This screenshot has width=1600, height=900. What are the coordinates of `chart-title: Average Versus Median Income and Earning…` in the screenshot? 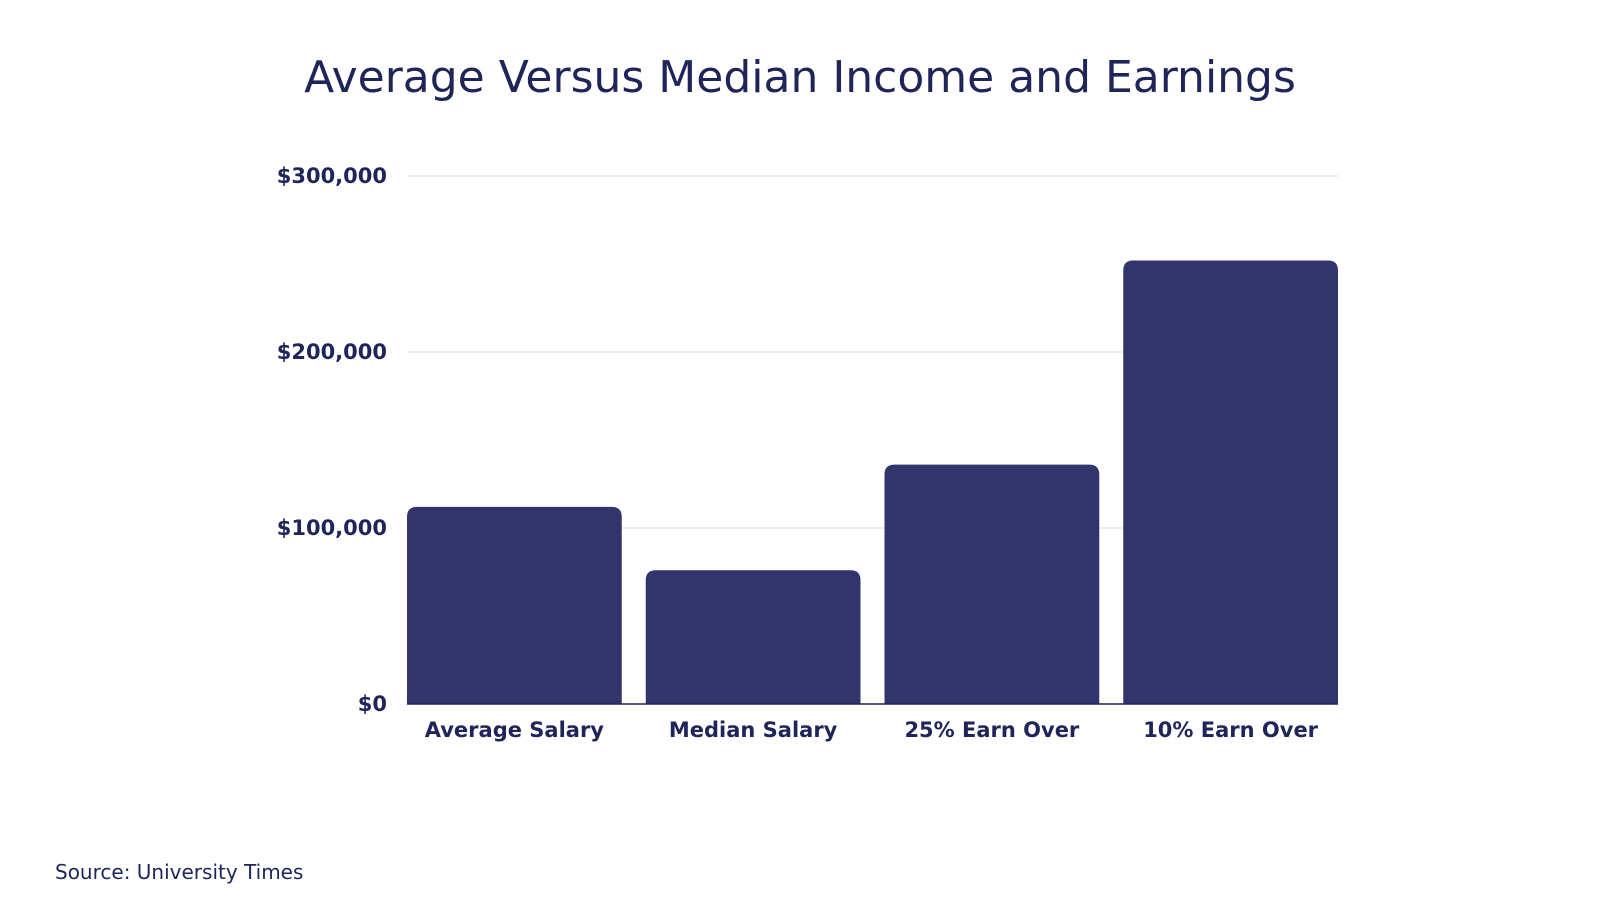 It's located at (800, 77).